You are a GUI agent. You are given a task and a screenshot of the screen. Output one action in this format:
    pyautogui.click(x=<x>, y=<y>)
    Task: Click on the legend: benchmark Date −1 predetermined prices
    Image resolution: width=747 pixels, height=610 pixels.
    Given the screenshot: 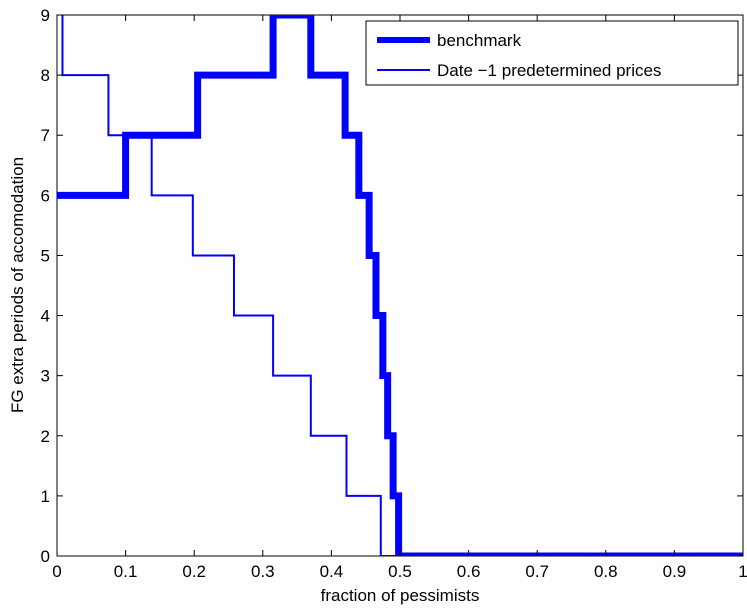 What is the action you would take?
    pyautogui.click(x=552, y=53)
    